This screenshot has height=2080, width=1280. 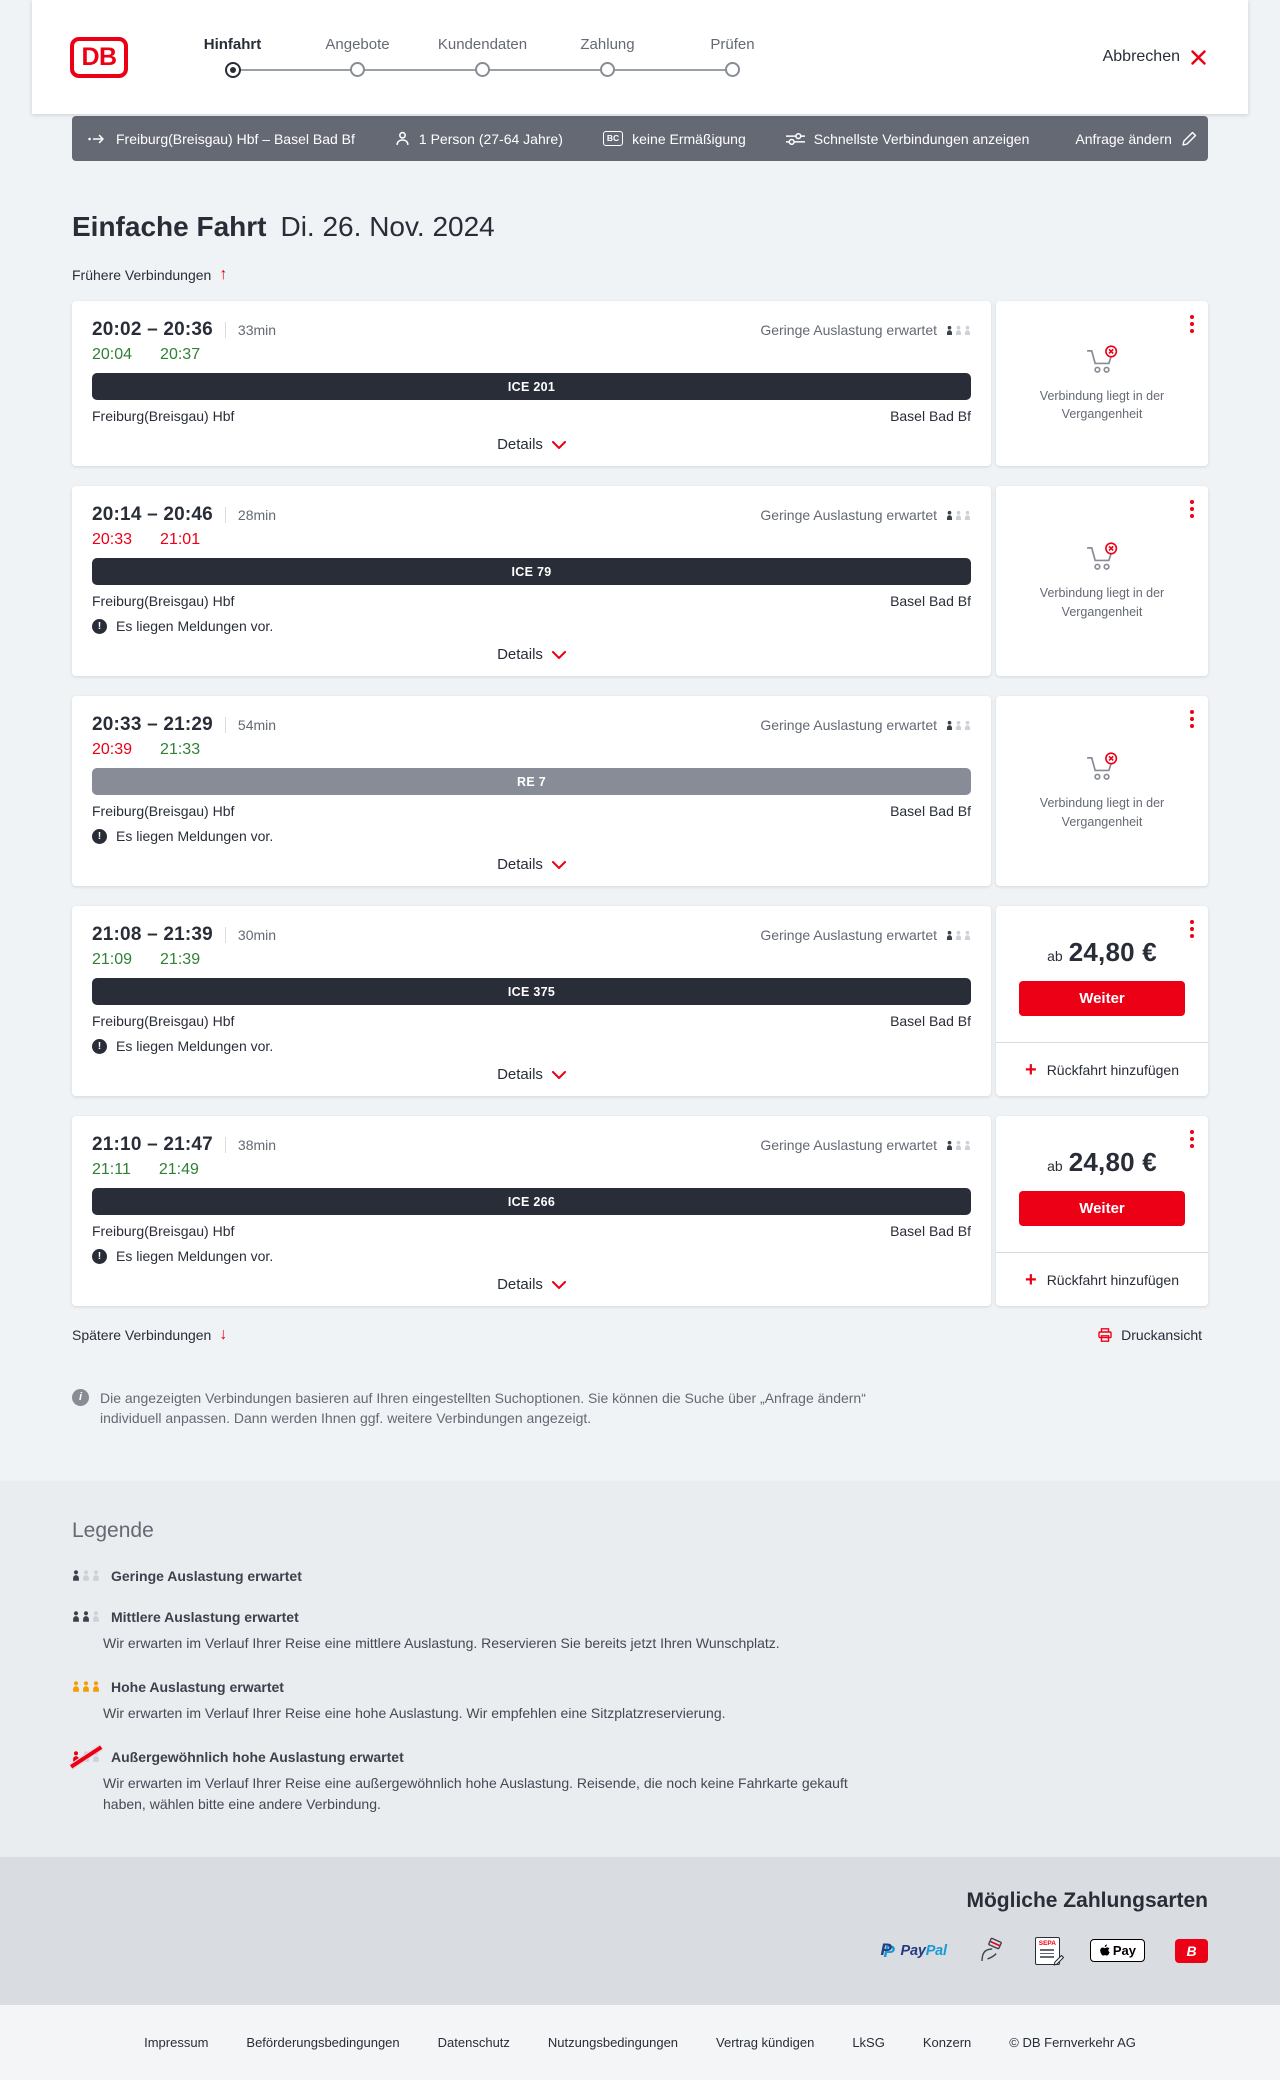 I want to click on bahncard-icon: BC, so click(x=613, y=138).